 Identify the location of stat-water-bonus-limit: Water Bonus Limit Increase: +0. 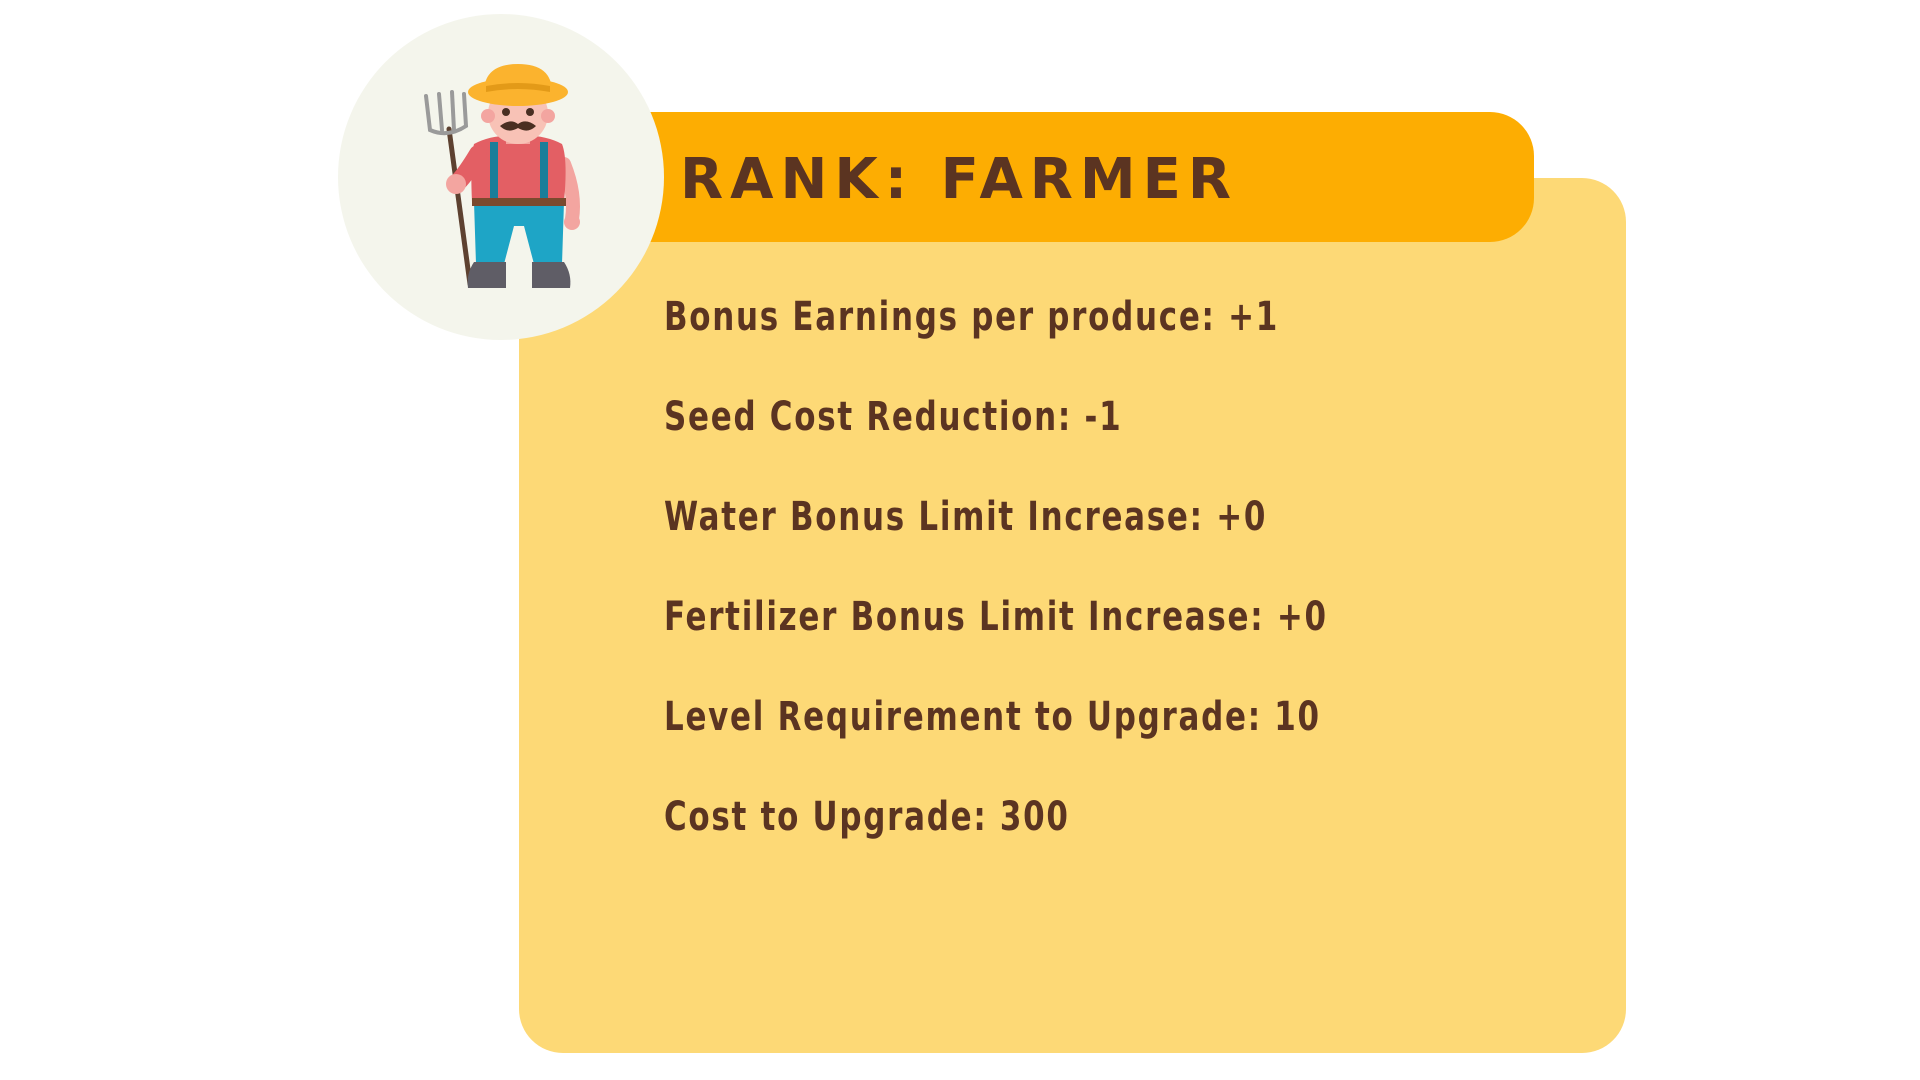
(966, 517).